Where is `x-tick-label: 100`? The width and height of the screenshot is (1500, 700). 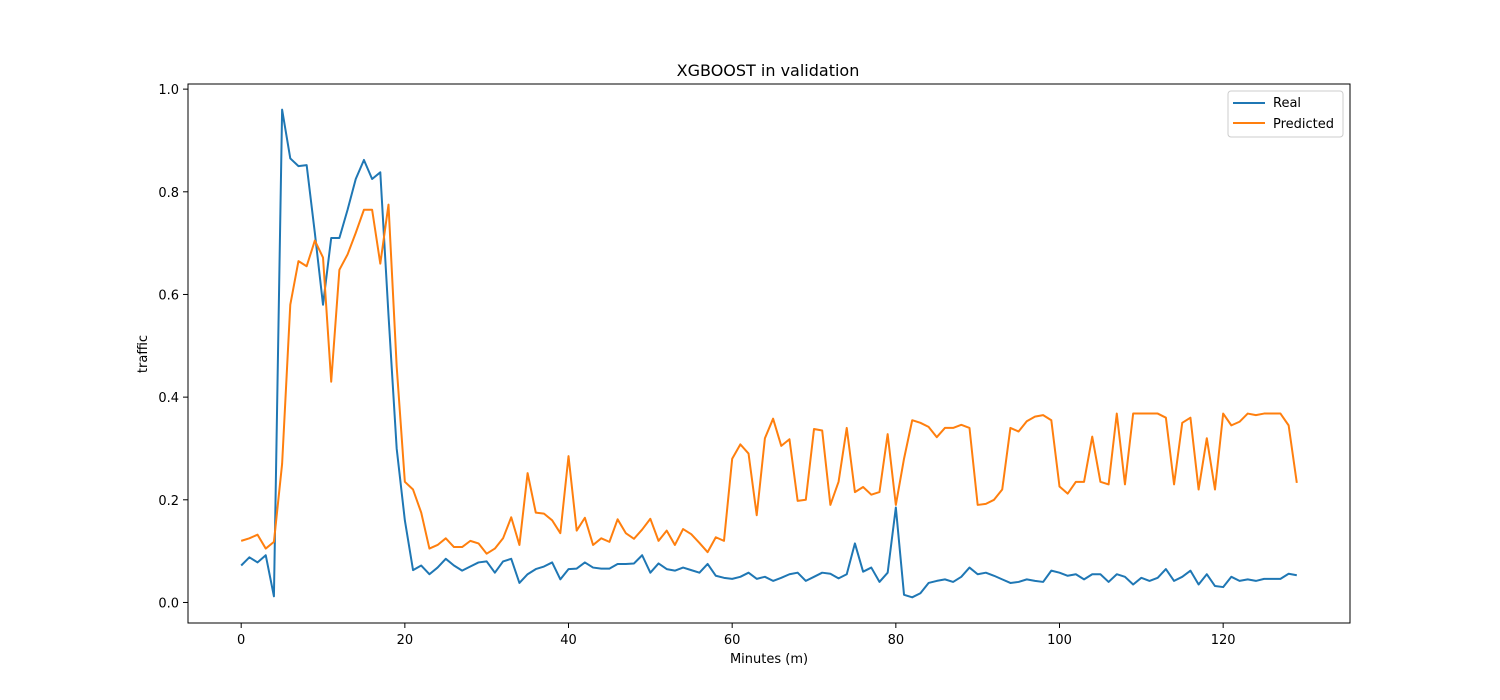
x-tick-label: 100 is located at coordinates (1059, 640).